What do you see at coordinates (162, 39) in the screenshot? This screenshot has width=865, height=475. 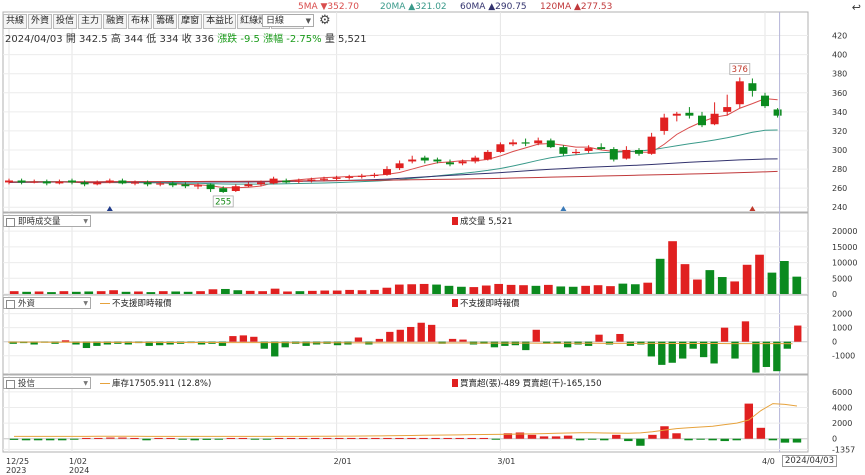 I see `info-low: 低 334` at bounding box center [162, 39].